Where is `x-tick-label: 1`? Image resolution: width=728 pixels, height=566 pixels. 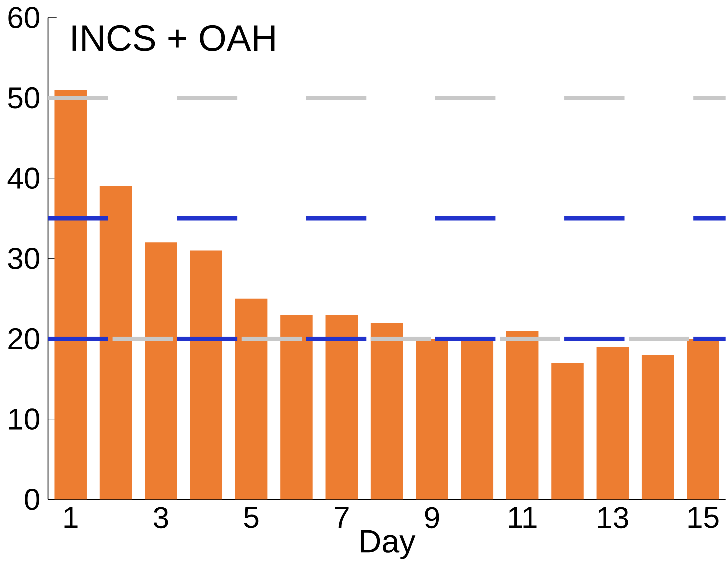
x-tick-label: 1 is located at coordinates (71, 517).